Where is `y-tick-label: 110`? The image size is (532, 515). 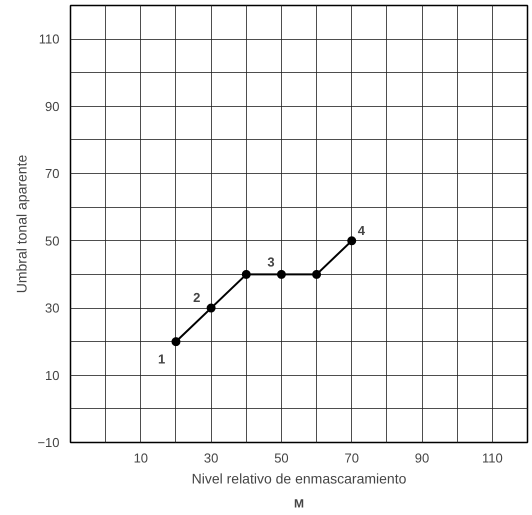
y-tick-label: 110 is located at coordinates (49, 39).